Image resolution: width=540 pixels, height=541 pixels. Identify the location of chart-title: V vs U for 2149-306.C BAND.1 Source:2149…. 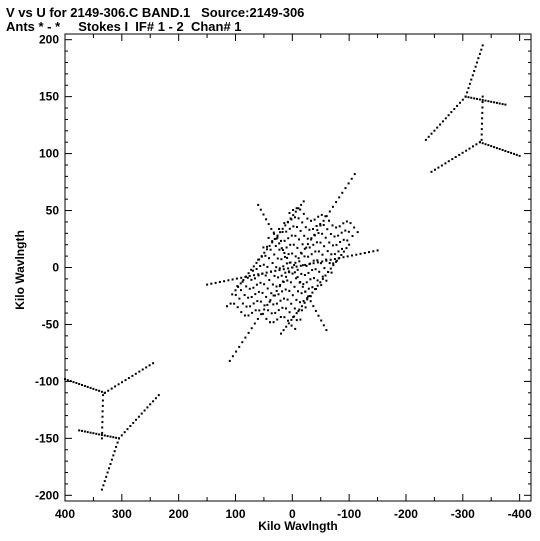
(155, 12).